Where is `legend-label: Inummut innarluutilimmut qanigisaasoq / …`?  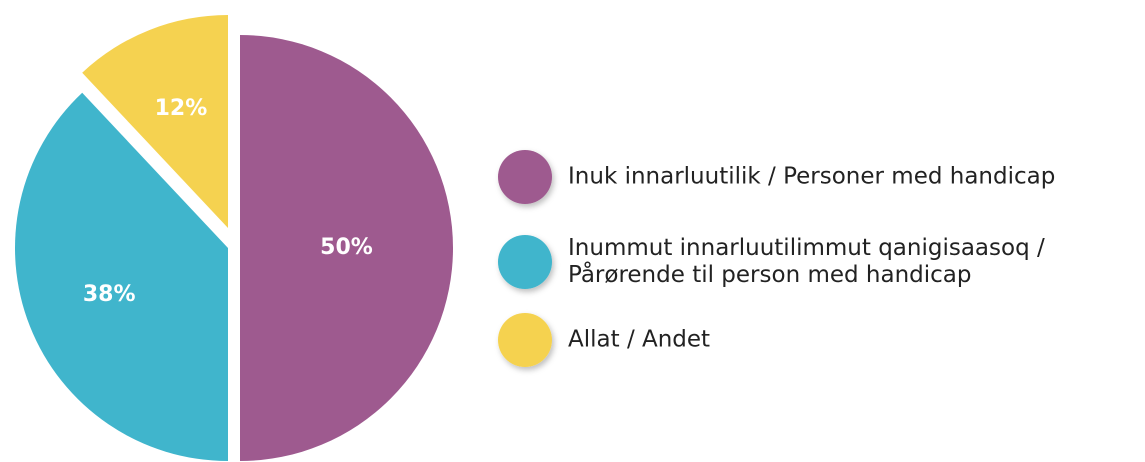 legend-label: Inummut innarluutilimmut qanigisaasoq / … is located at coordinates (806, 261).